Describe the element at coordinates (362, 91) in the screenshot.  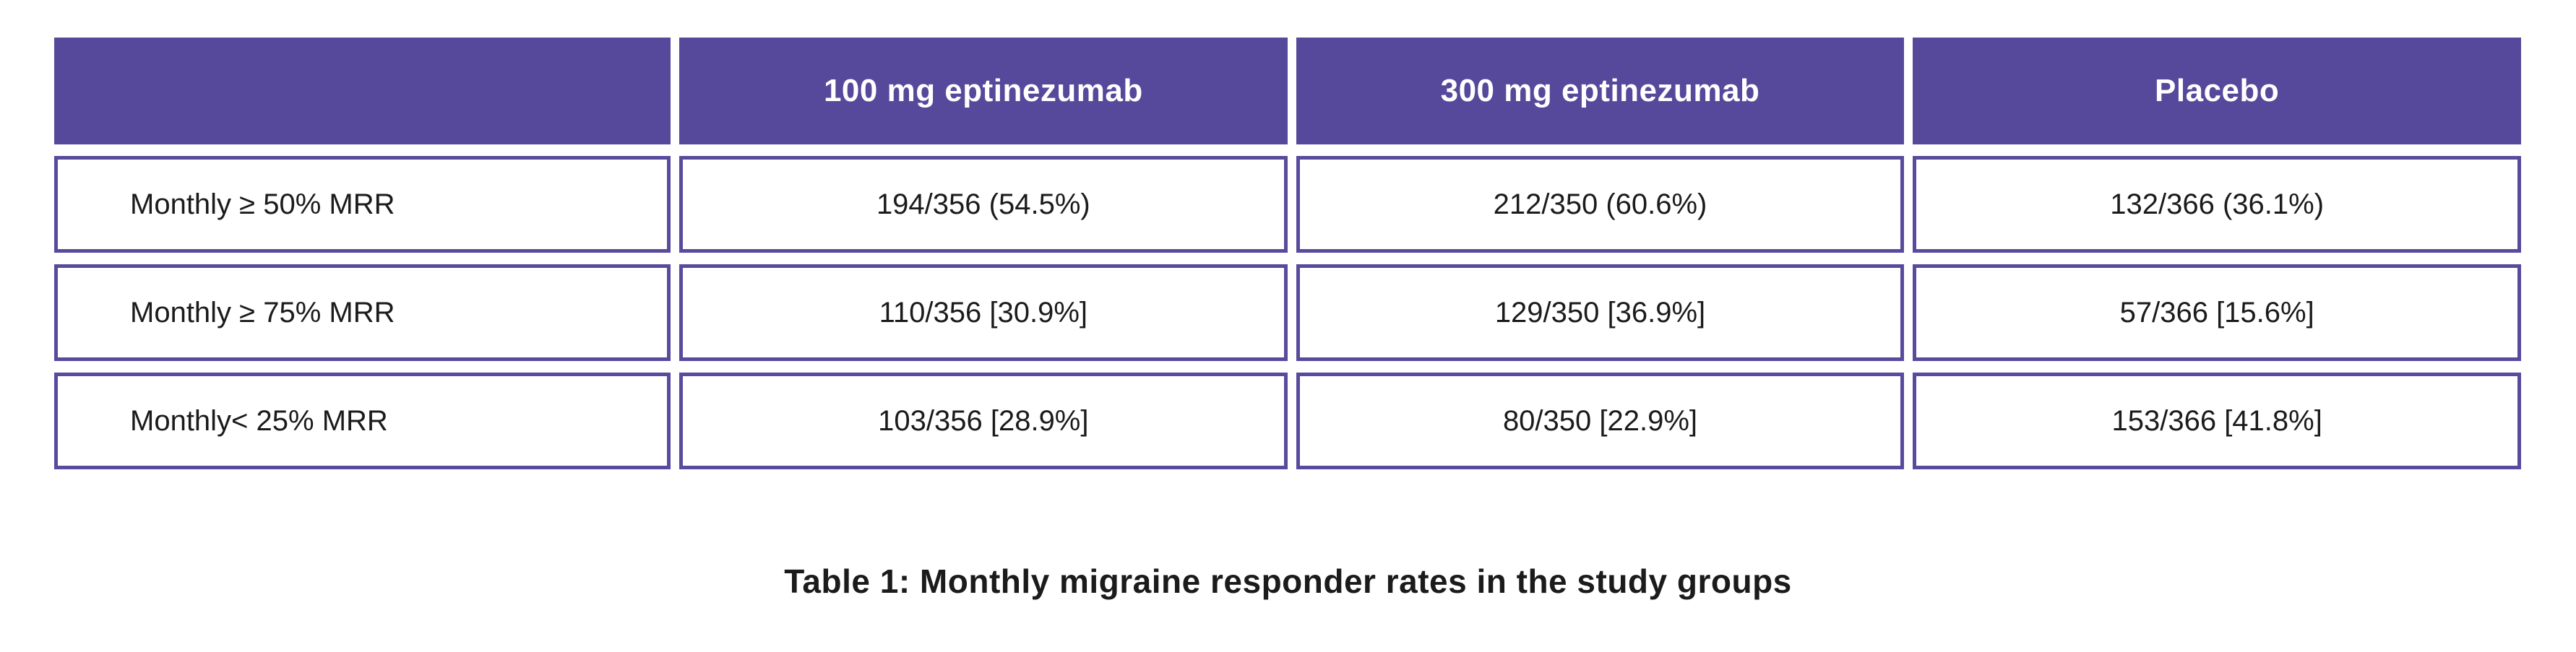
I see `header-cell-empty` at that location.